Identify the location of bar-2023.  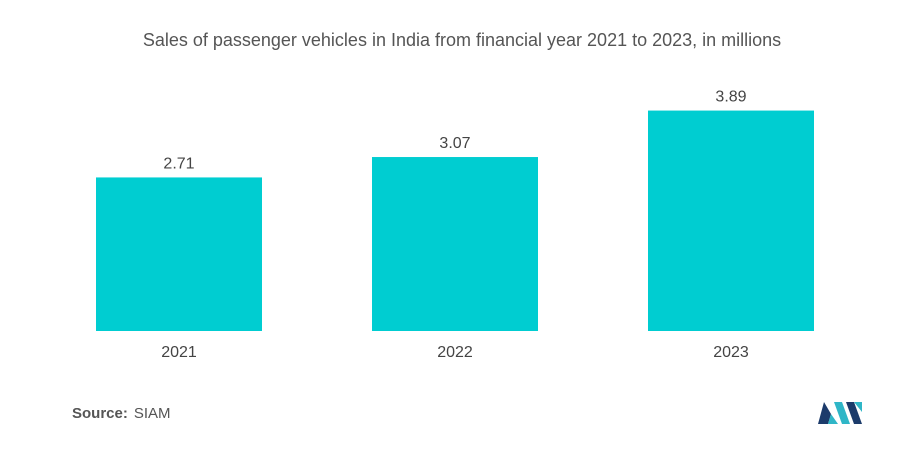
(731, 220).